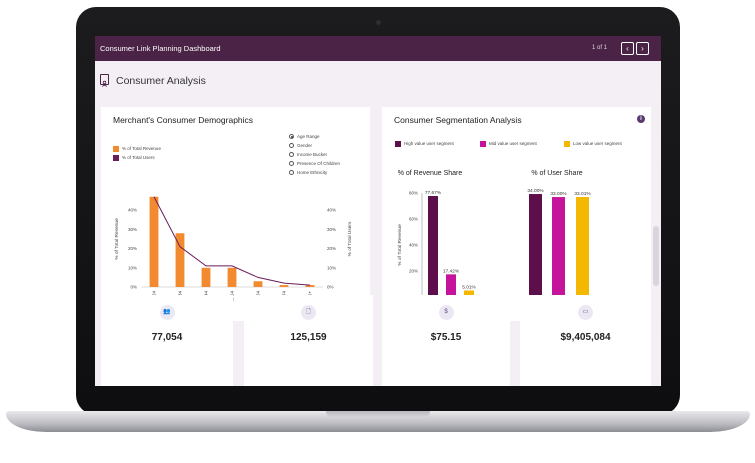 The width and height of the screenshot is (755, 463). Describe the element at coordinates (161, 81) in the screenshot. I see `section-title: Consumer Analysis` at that location.